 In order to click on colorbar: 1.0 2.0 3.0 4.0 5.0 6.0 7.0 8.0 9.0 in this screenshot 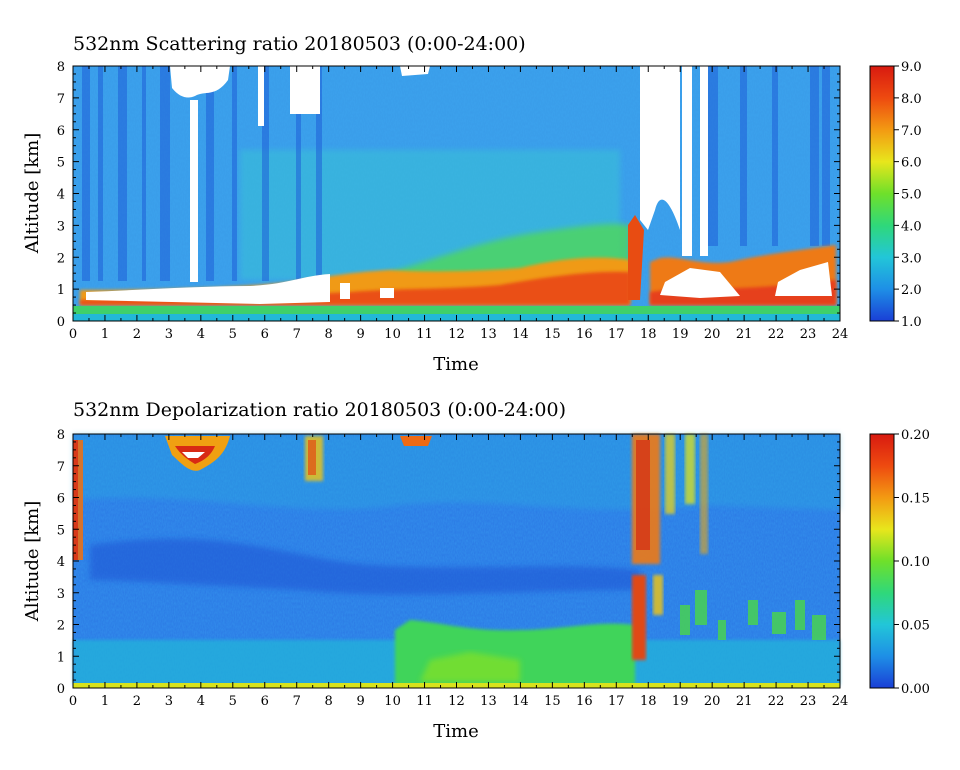, I will do `click(895, 195)`.